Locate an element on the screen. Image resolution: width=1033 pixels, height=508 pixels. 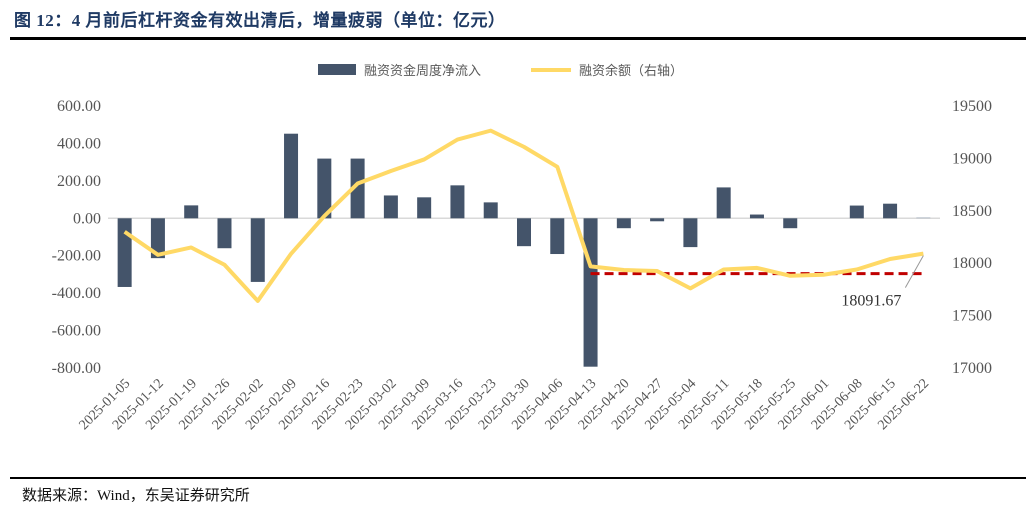
bottom-rule is located at coordinates (518, 478).